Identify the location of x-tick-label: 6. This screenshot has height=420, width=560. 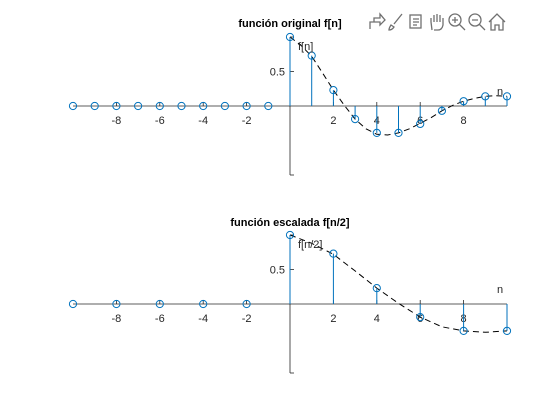
(420, 319).